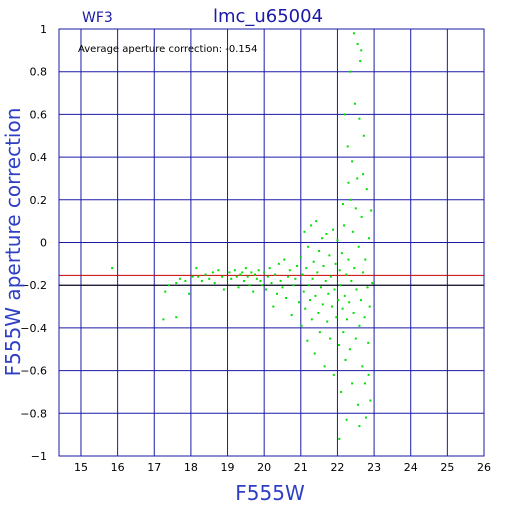 The width and height of the screenshot is (512, 512). I want to click on average-annotation: Average aperture correction: -0.154, so click(168, 49).